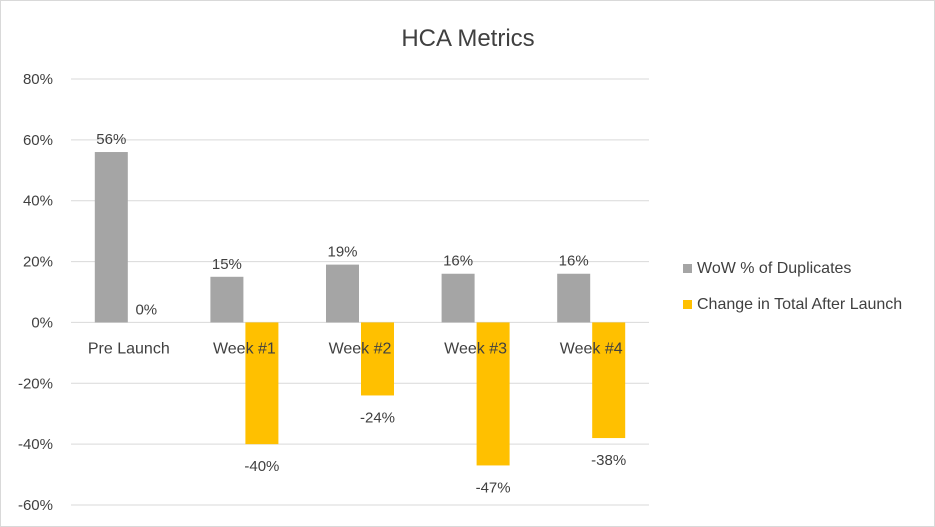 Image resolution: width=935 pixels, height=527 pixels. I want to click on data-label: -47%, so click(493, 487).